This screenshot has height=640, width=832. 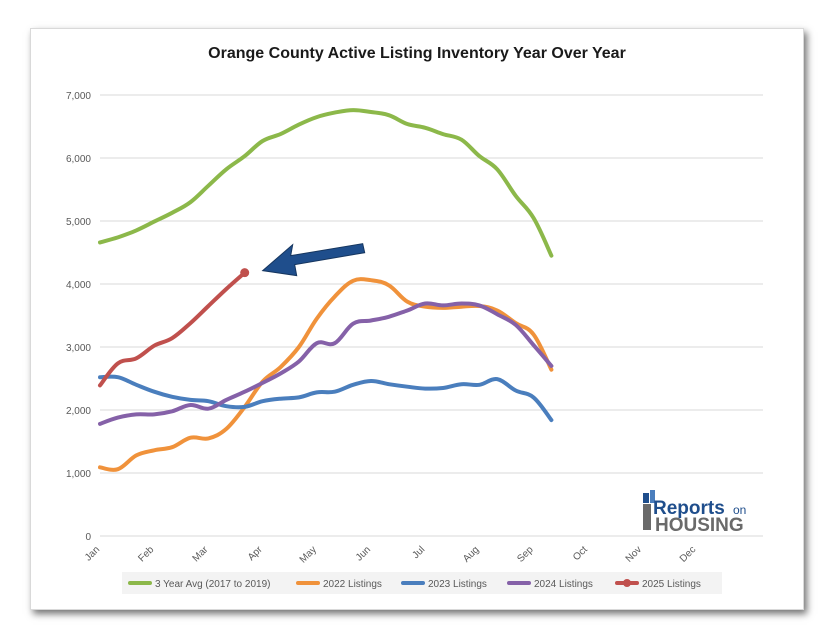 What do you see at coordinates (212, 584) in the screenshot?
I see `legend-label: 3 Year Avg (2017 to 2019)` at bounding box center [212, 584].